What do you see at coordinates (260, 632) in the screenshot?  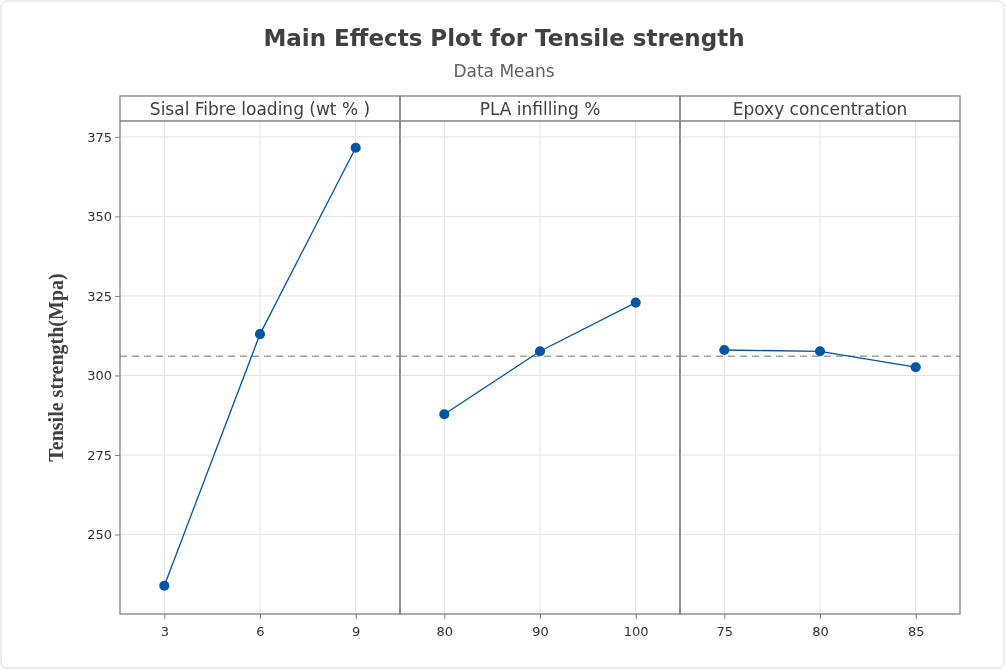 I see `x-tick-label: 6` at bounding box center [260, 632].